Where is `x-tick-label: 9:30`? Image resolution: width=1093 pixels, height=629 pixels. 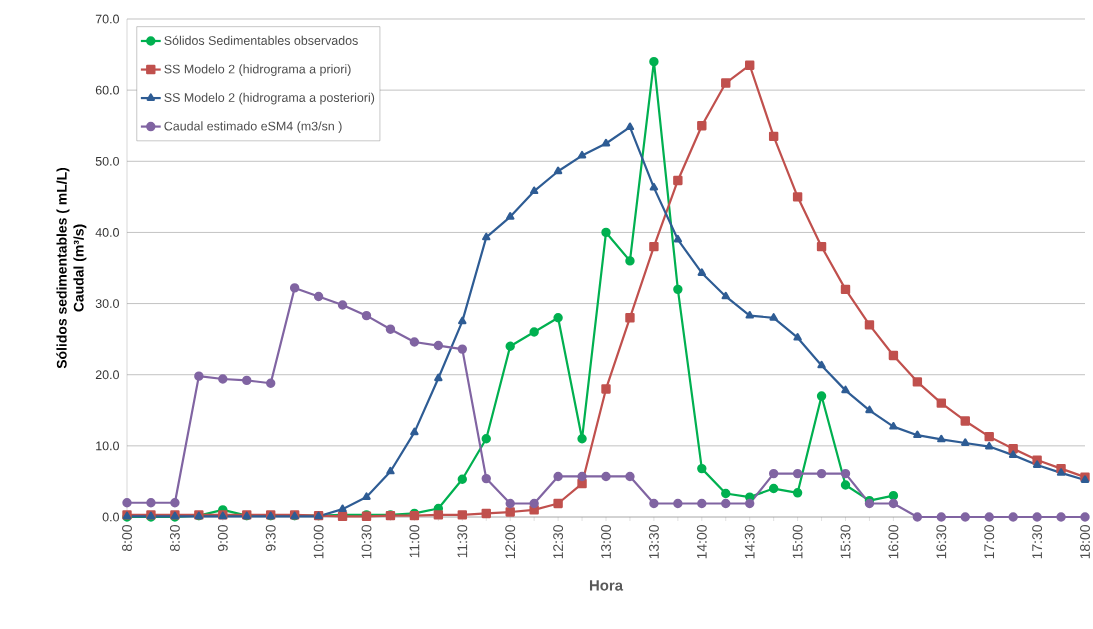
x-tick-label: 9:30 is located at coordinates (270, 538).